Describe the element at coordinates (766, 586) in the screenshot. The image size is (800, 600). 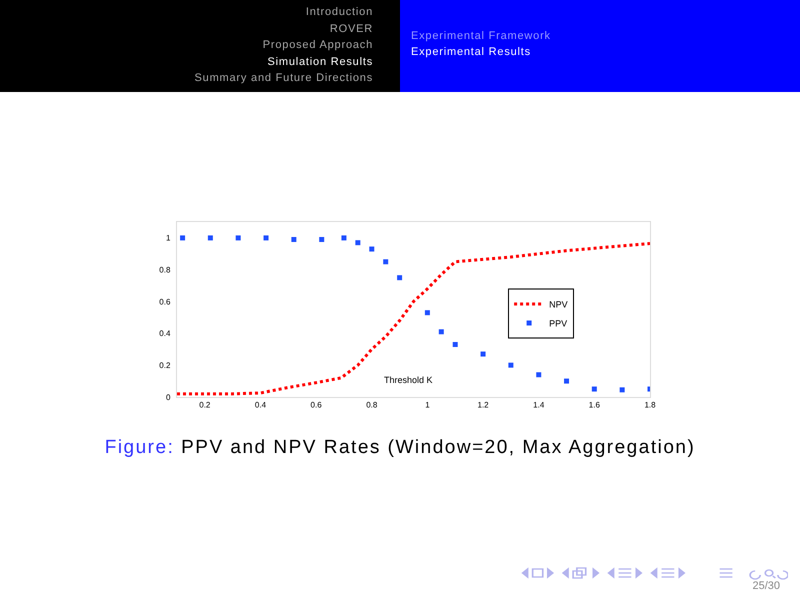
I see `text: 25/30` at that location.